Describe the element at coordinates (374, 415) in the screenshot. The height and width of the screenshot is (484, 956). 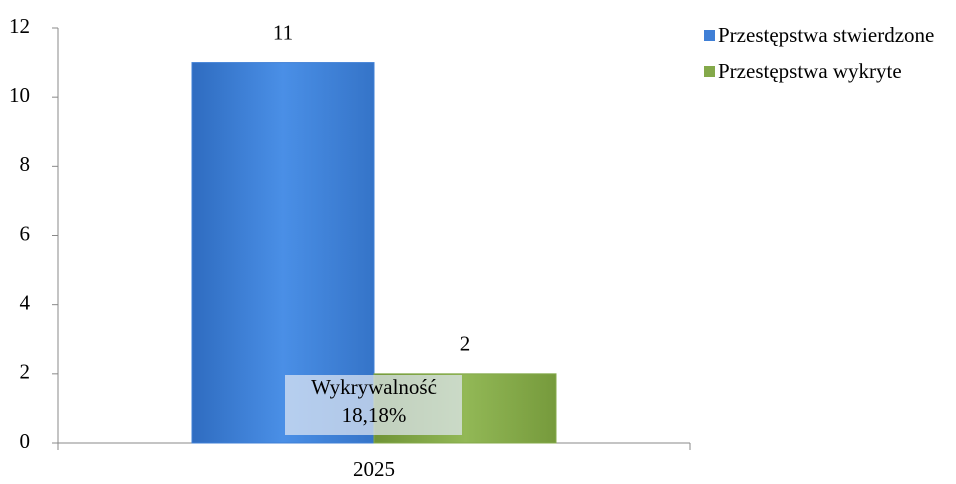
I see `annotation: 18,18%` at that location.